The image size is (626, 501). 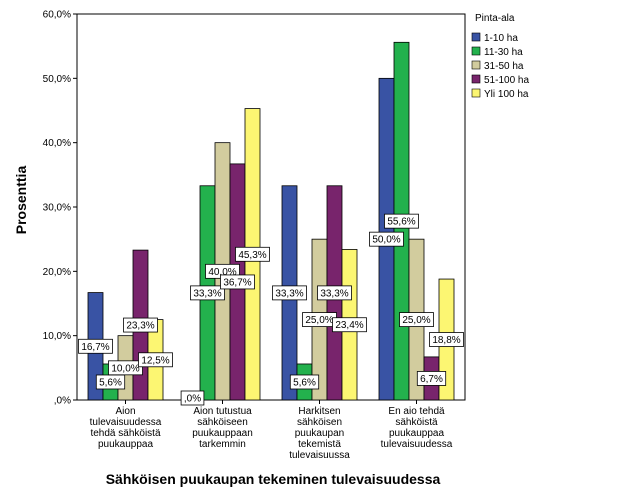 What do you see at coordinates (57, 336) in the screenshot?
I see `y-tick-label: 10,0%` at bounding box center [57, 336].